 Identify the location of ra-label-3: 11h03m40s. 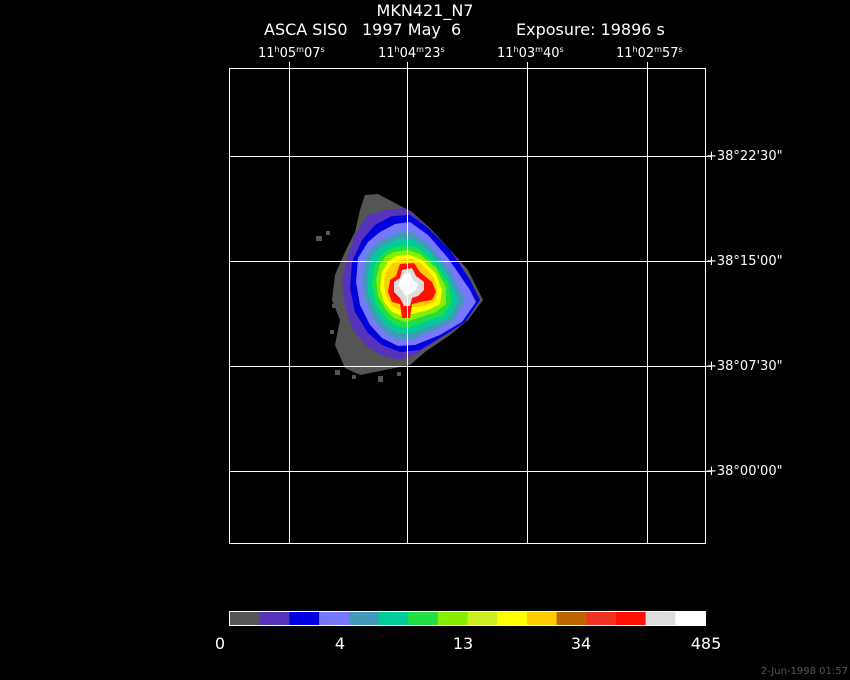
(530, 53).